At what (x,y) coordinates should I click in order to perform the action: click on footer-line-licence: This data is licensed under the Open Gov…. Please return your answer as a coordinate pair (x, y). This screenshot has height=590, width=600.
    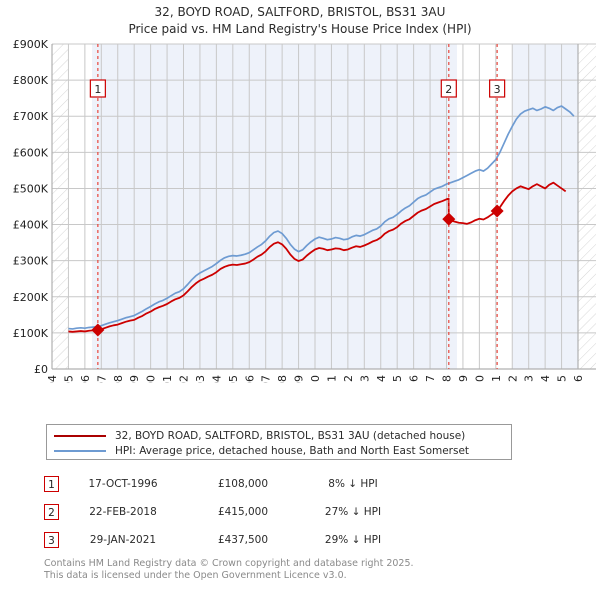
    Looking at the image, I should click on (195, 575).